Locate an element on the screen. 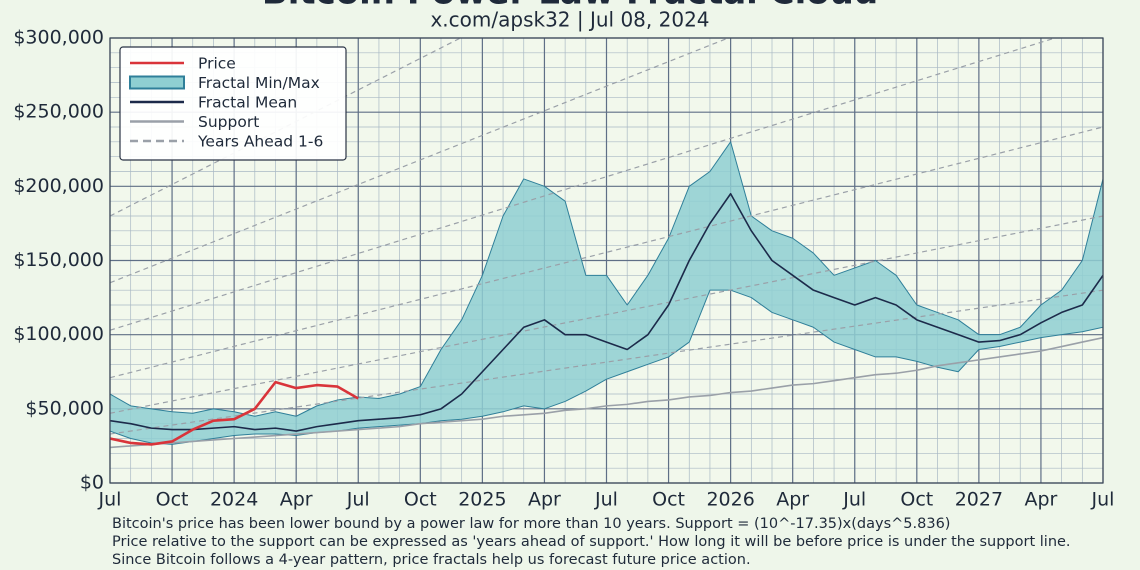 The height and width of the screenshot is (570, 1140). y-tick-label: $300,000 is located at coordinates (58, 38).